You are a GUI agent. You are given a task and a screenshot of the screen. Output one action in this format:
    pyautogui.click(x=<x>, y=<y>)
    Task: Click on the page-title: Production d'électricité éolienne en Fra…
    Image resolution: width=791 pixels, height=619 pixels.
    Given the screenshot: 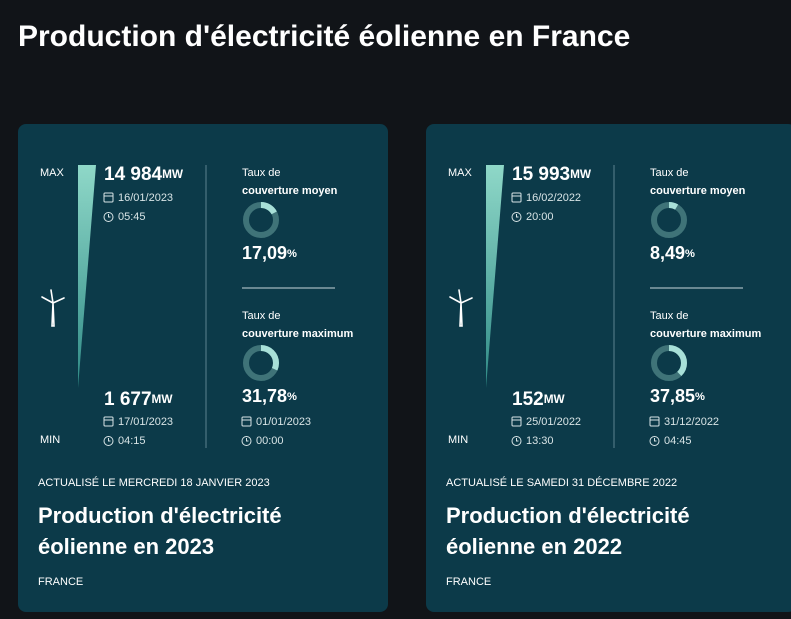 What is the action you would take?
    pyautogui.click(x=324, y=36)
    